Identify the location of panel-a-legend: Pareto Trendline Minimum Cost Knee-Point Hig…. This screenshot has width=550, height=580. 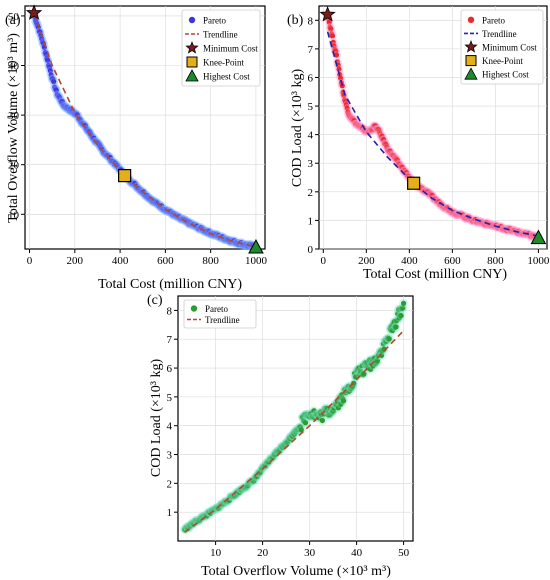
(221, 48).